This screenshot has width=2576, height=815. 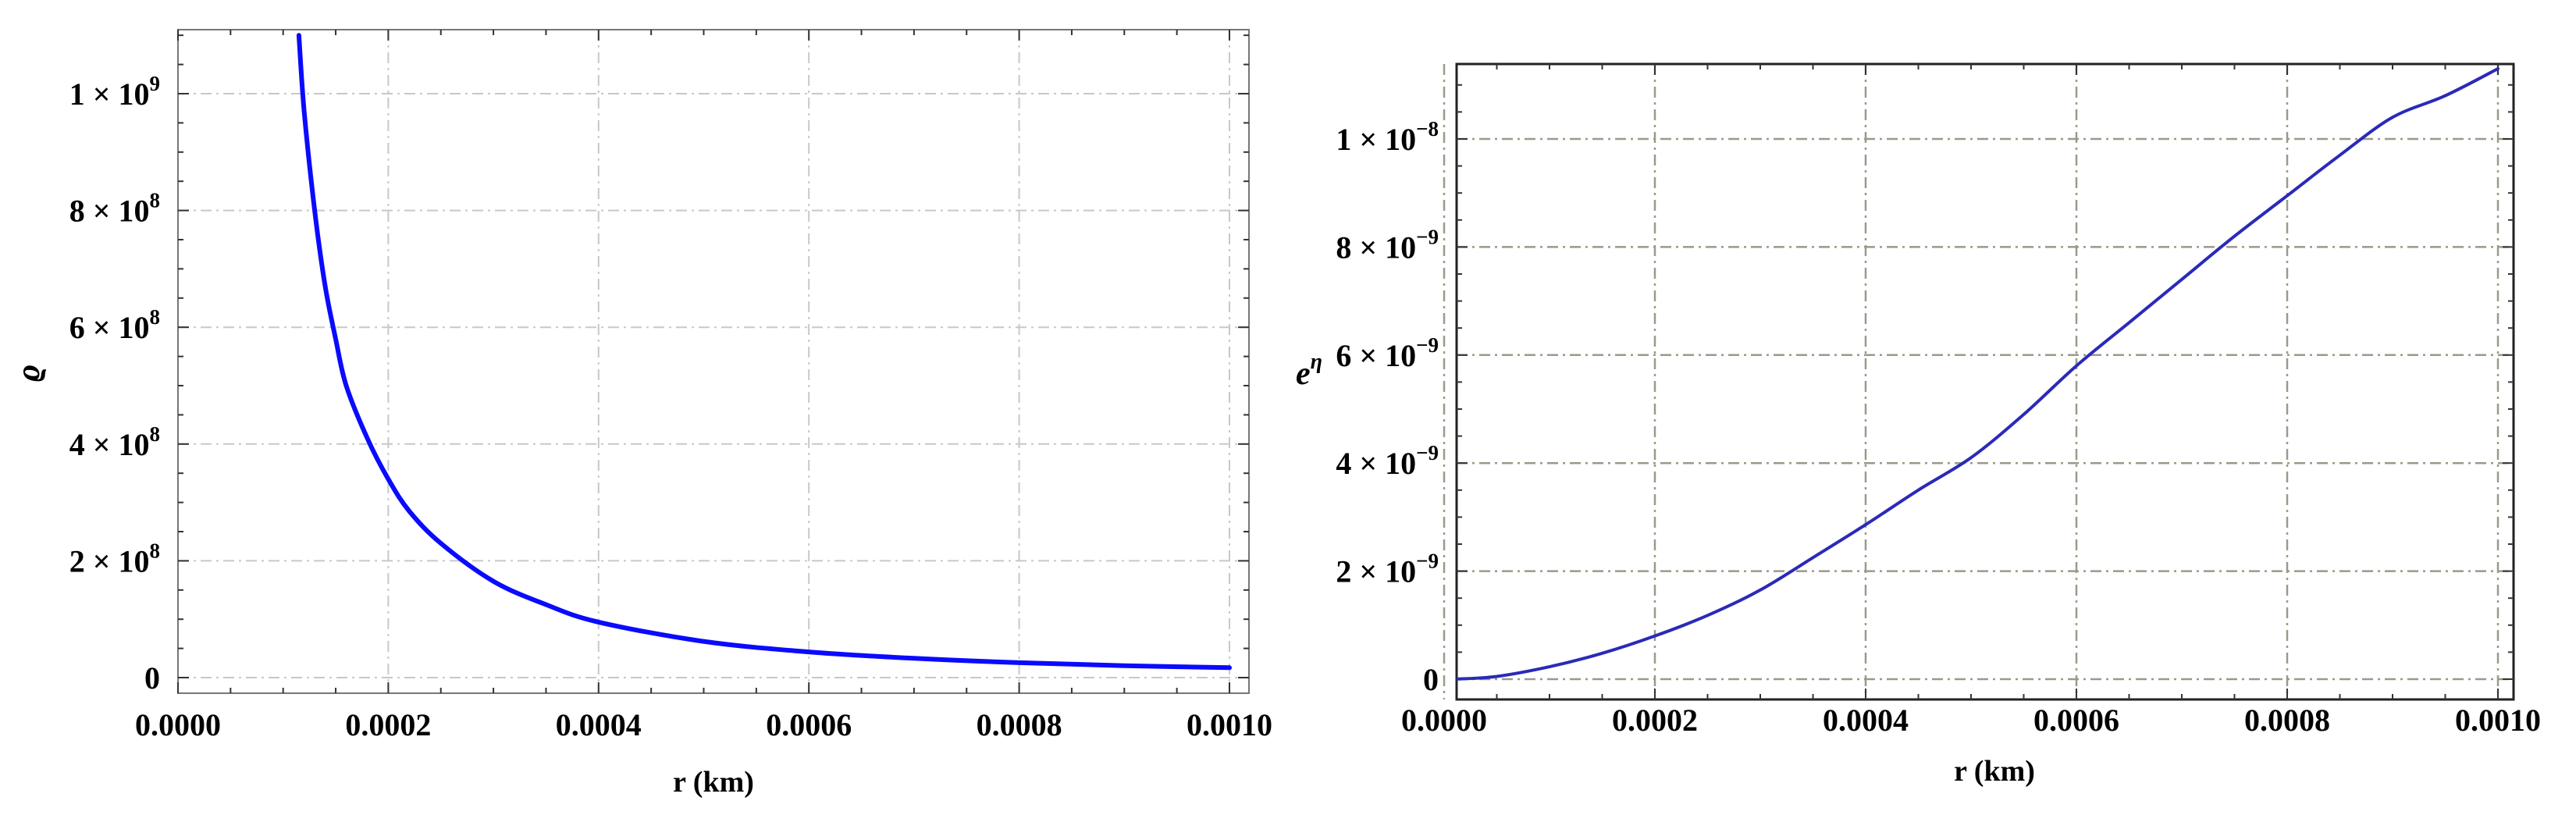 I want to click on y-tick-label: 1 × 10⁹, so click(x=114, y=92).